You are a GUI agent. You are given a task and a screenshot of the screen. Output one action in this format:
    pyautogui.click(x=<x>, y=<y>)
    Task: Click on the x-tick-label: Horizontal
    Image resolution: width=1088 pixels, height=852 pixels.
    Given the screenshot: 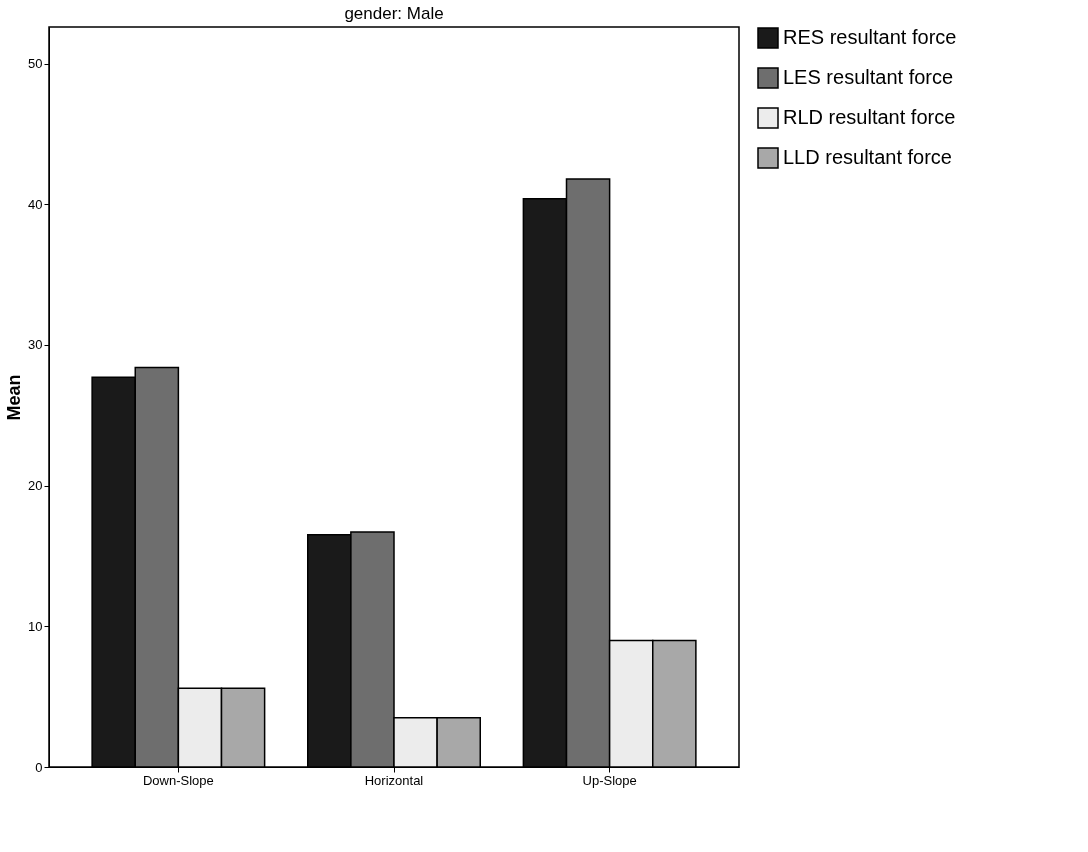 What is the action you would take?
    pyautogui.click(x=394, y=780)
    